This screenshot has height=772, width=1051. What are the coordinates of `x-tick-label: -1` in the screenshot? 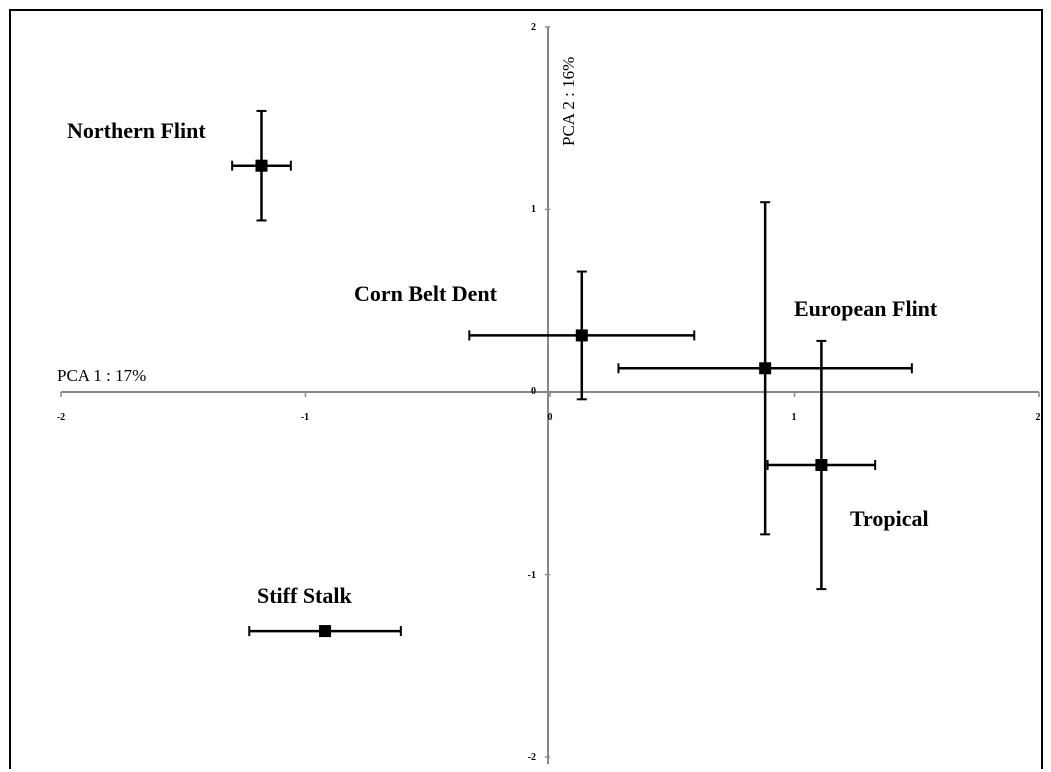 It's located at (305, 417).